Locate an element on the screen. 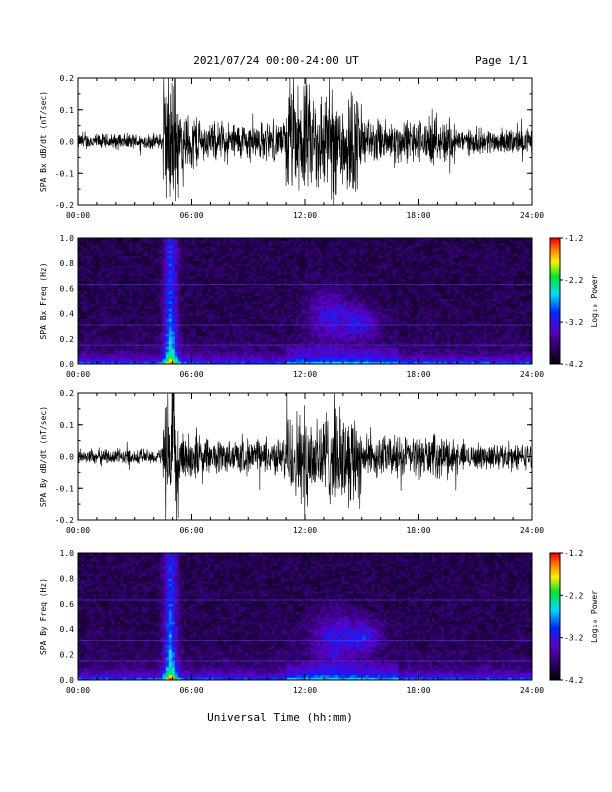 The image size is (612, 792). y-axis-title: SPA Bx dB/dt (nT/sec) is located at coordinates (43, 141).